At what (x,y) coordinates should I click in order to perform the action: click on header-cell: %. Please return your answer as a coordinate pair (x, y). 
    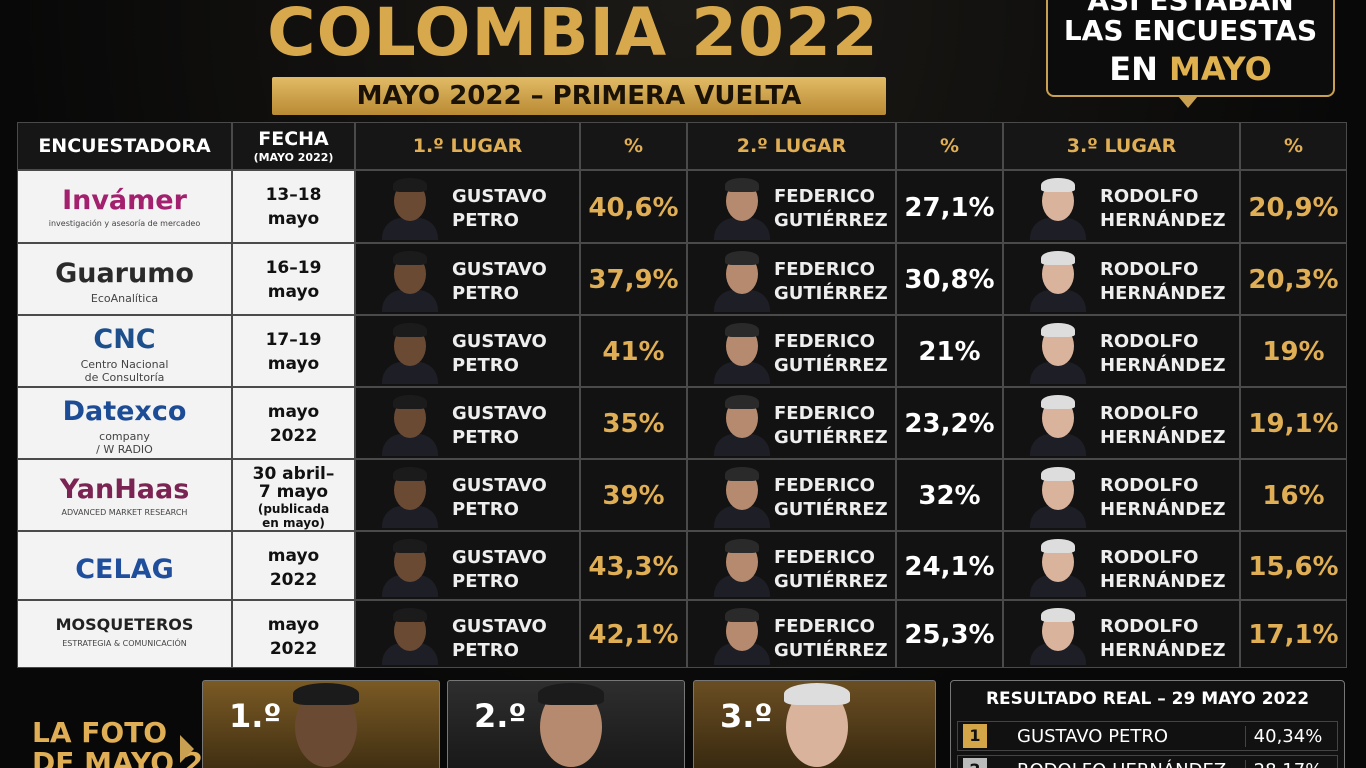
    Looking at the image, I should click on (633, 146).